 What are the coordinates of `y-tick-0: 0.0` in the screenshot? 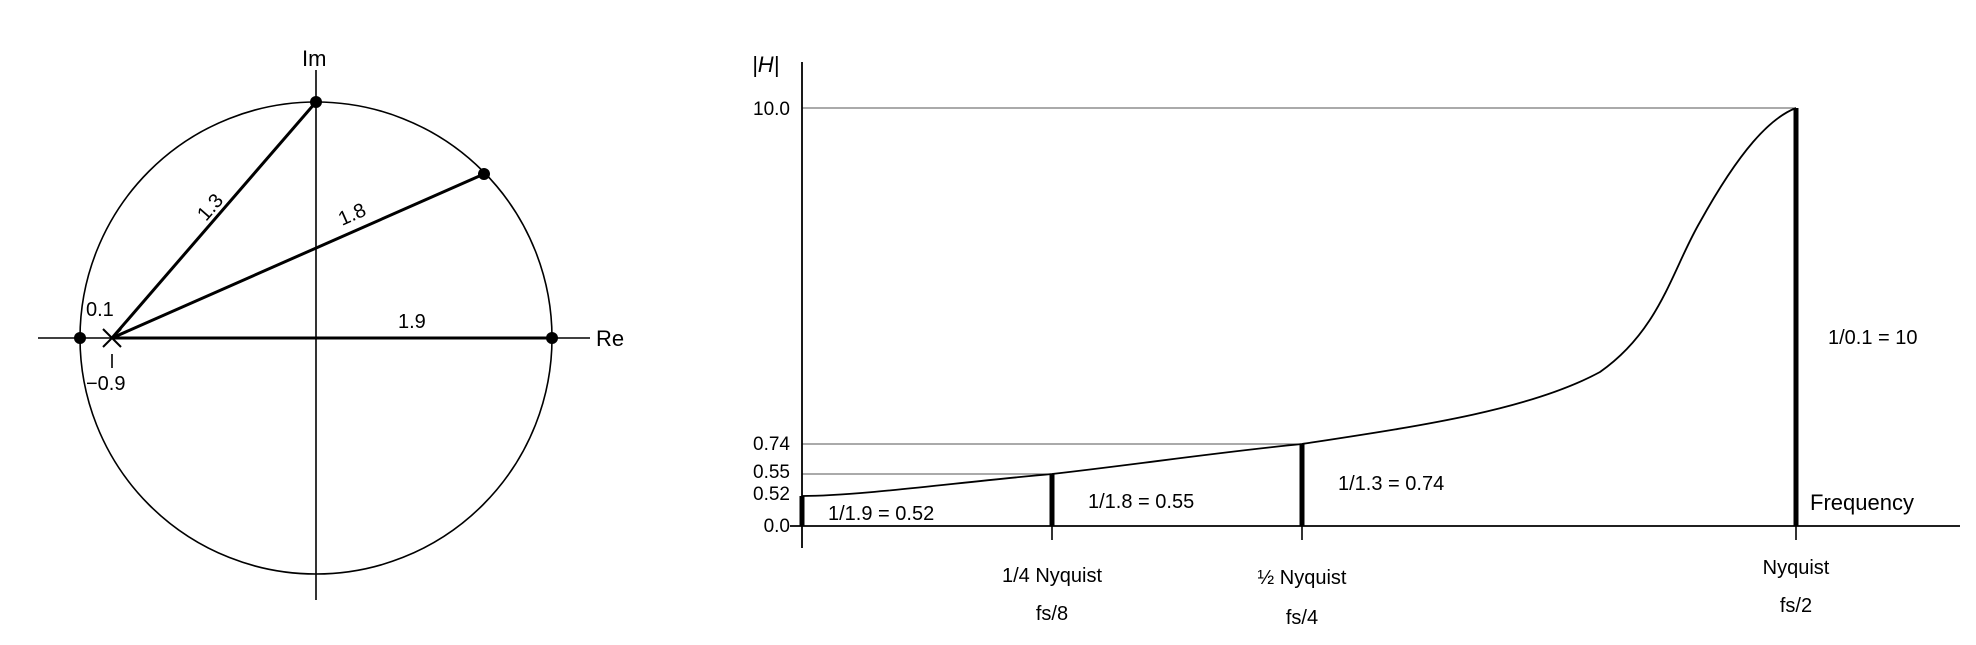 It's located at (777, 526).